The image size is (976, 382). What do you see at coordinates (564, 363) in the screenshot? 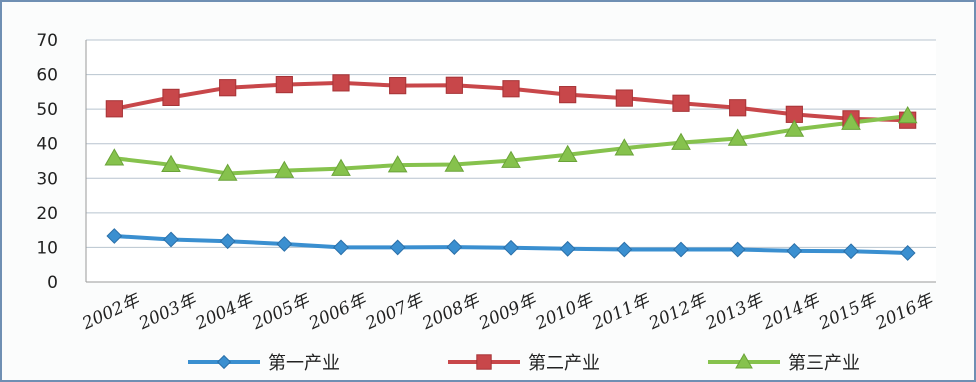
I see `legend-label-2: 第二产业` at bounding box center [564, 363].